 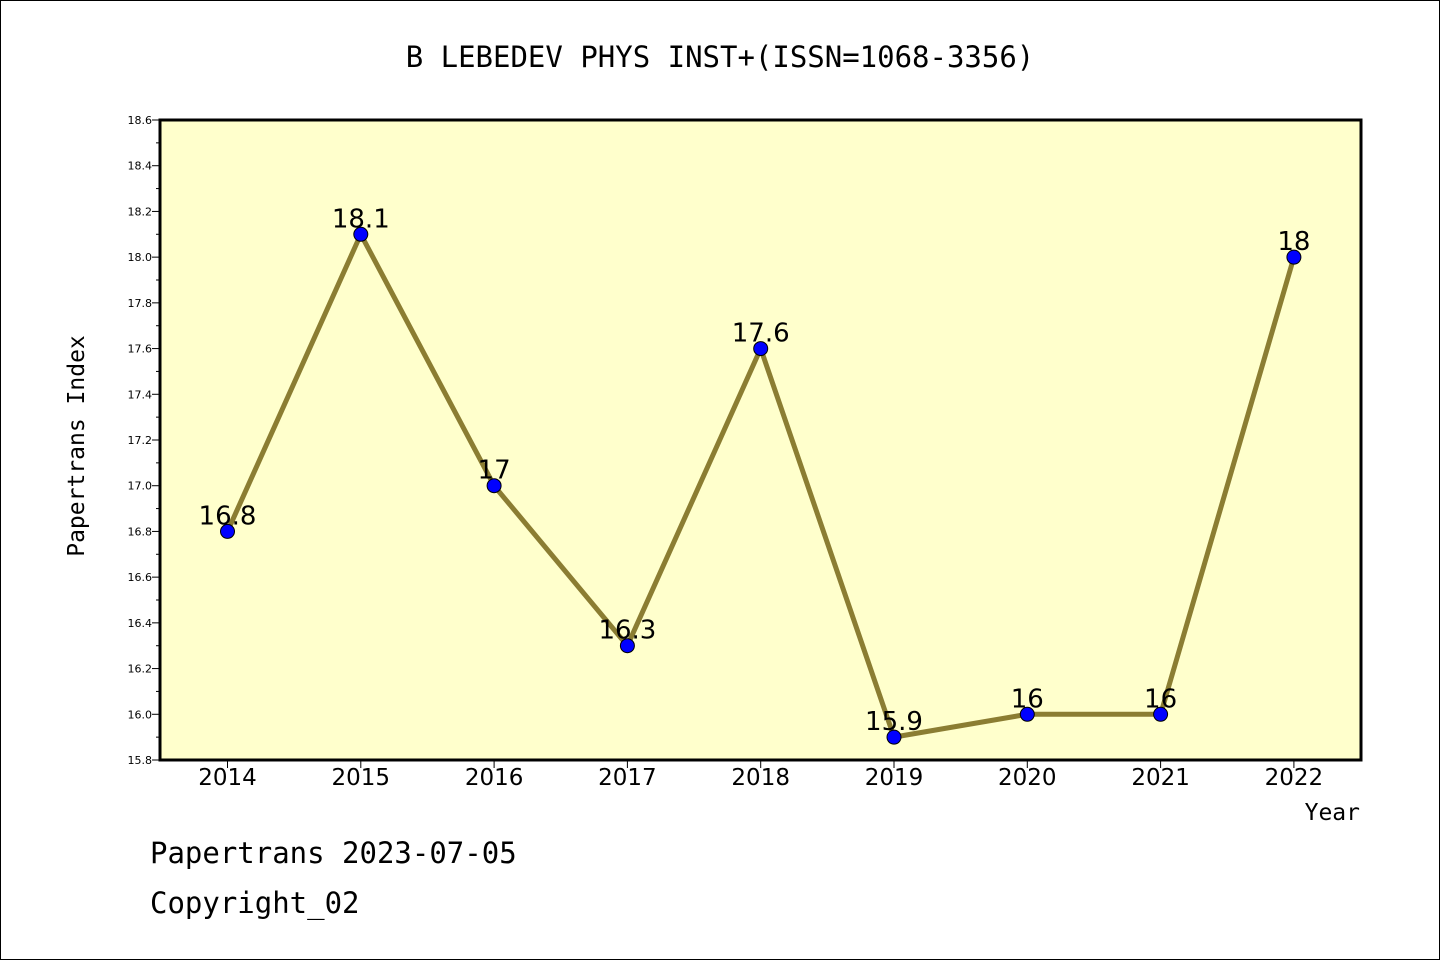 What do you see at coordinates (140, 166) in the screenshot?
I see `y-tick-label: 18.4` at bounding box center [140, 166].